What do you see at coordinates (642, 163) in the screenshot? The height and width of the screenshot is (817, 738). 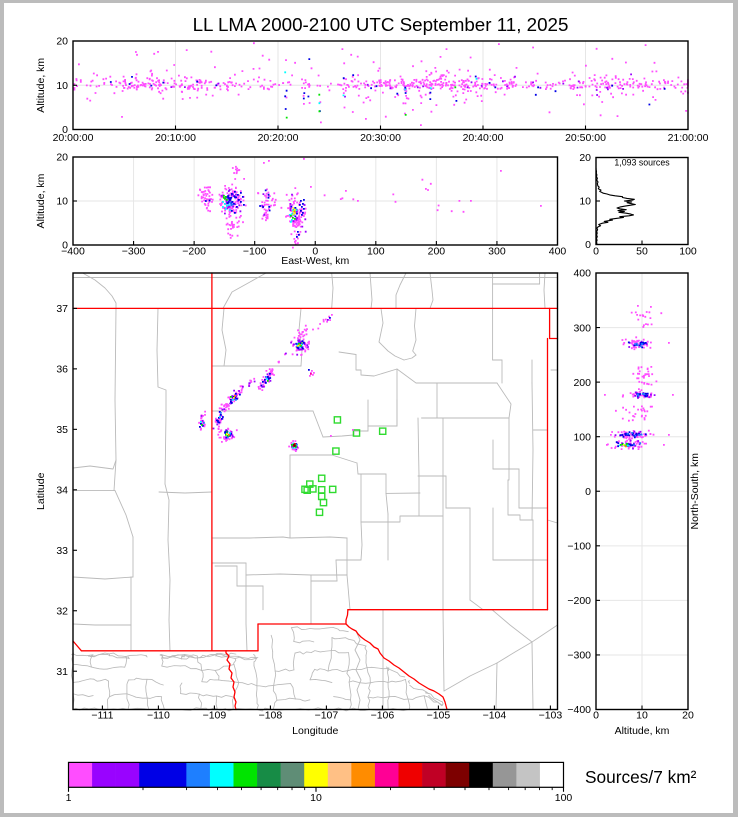 I see `svg-text: 1,093 sources` at bounding box center [642, 163].